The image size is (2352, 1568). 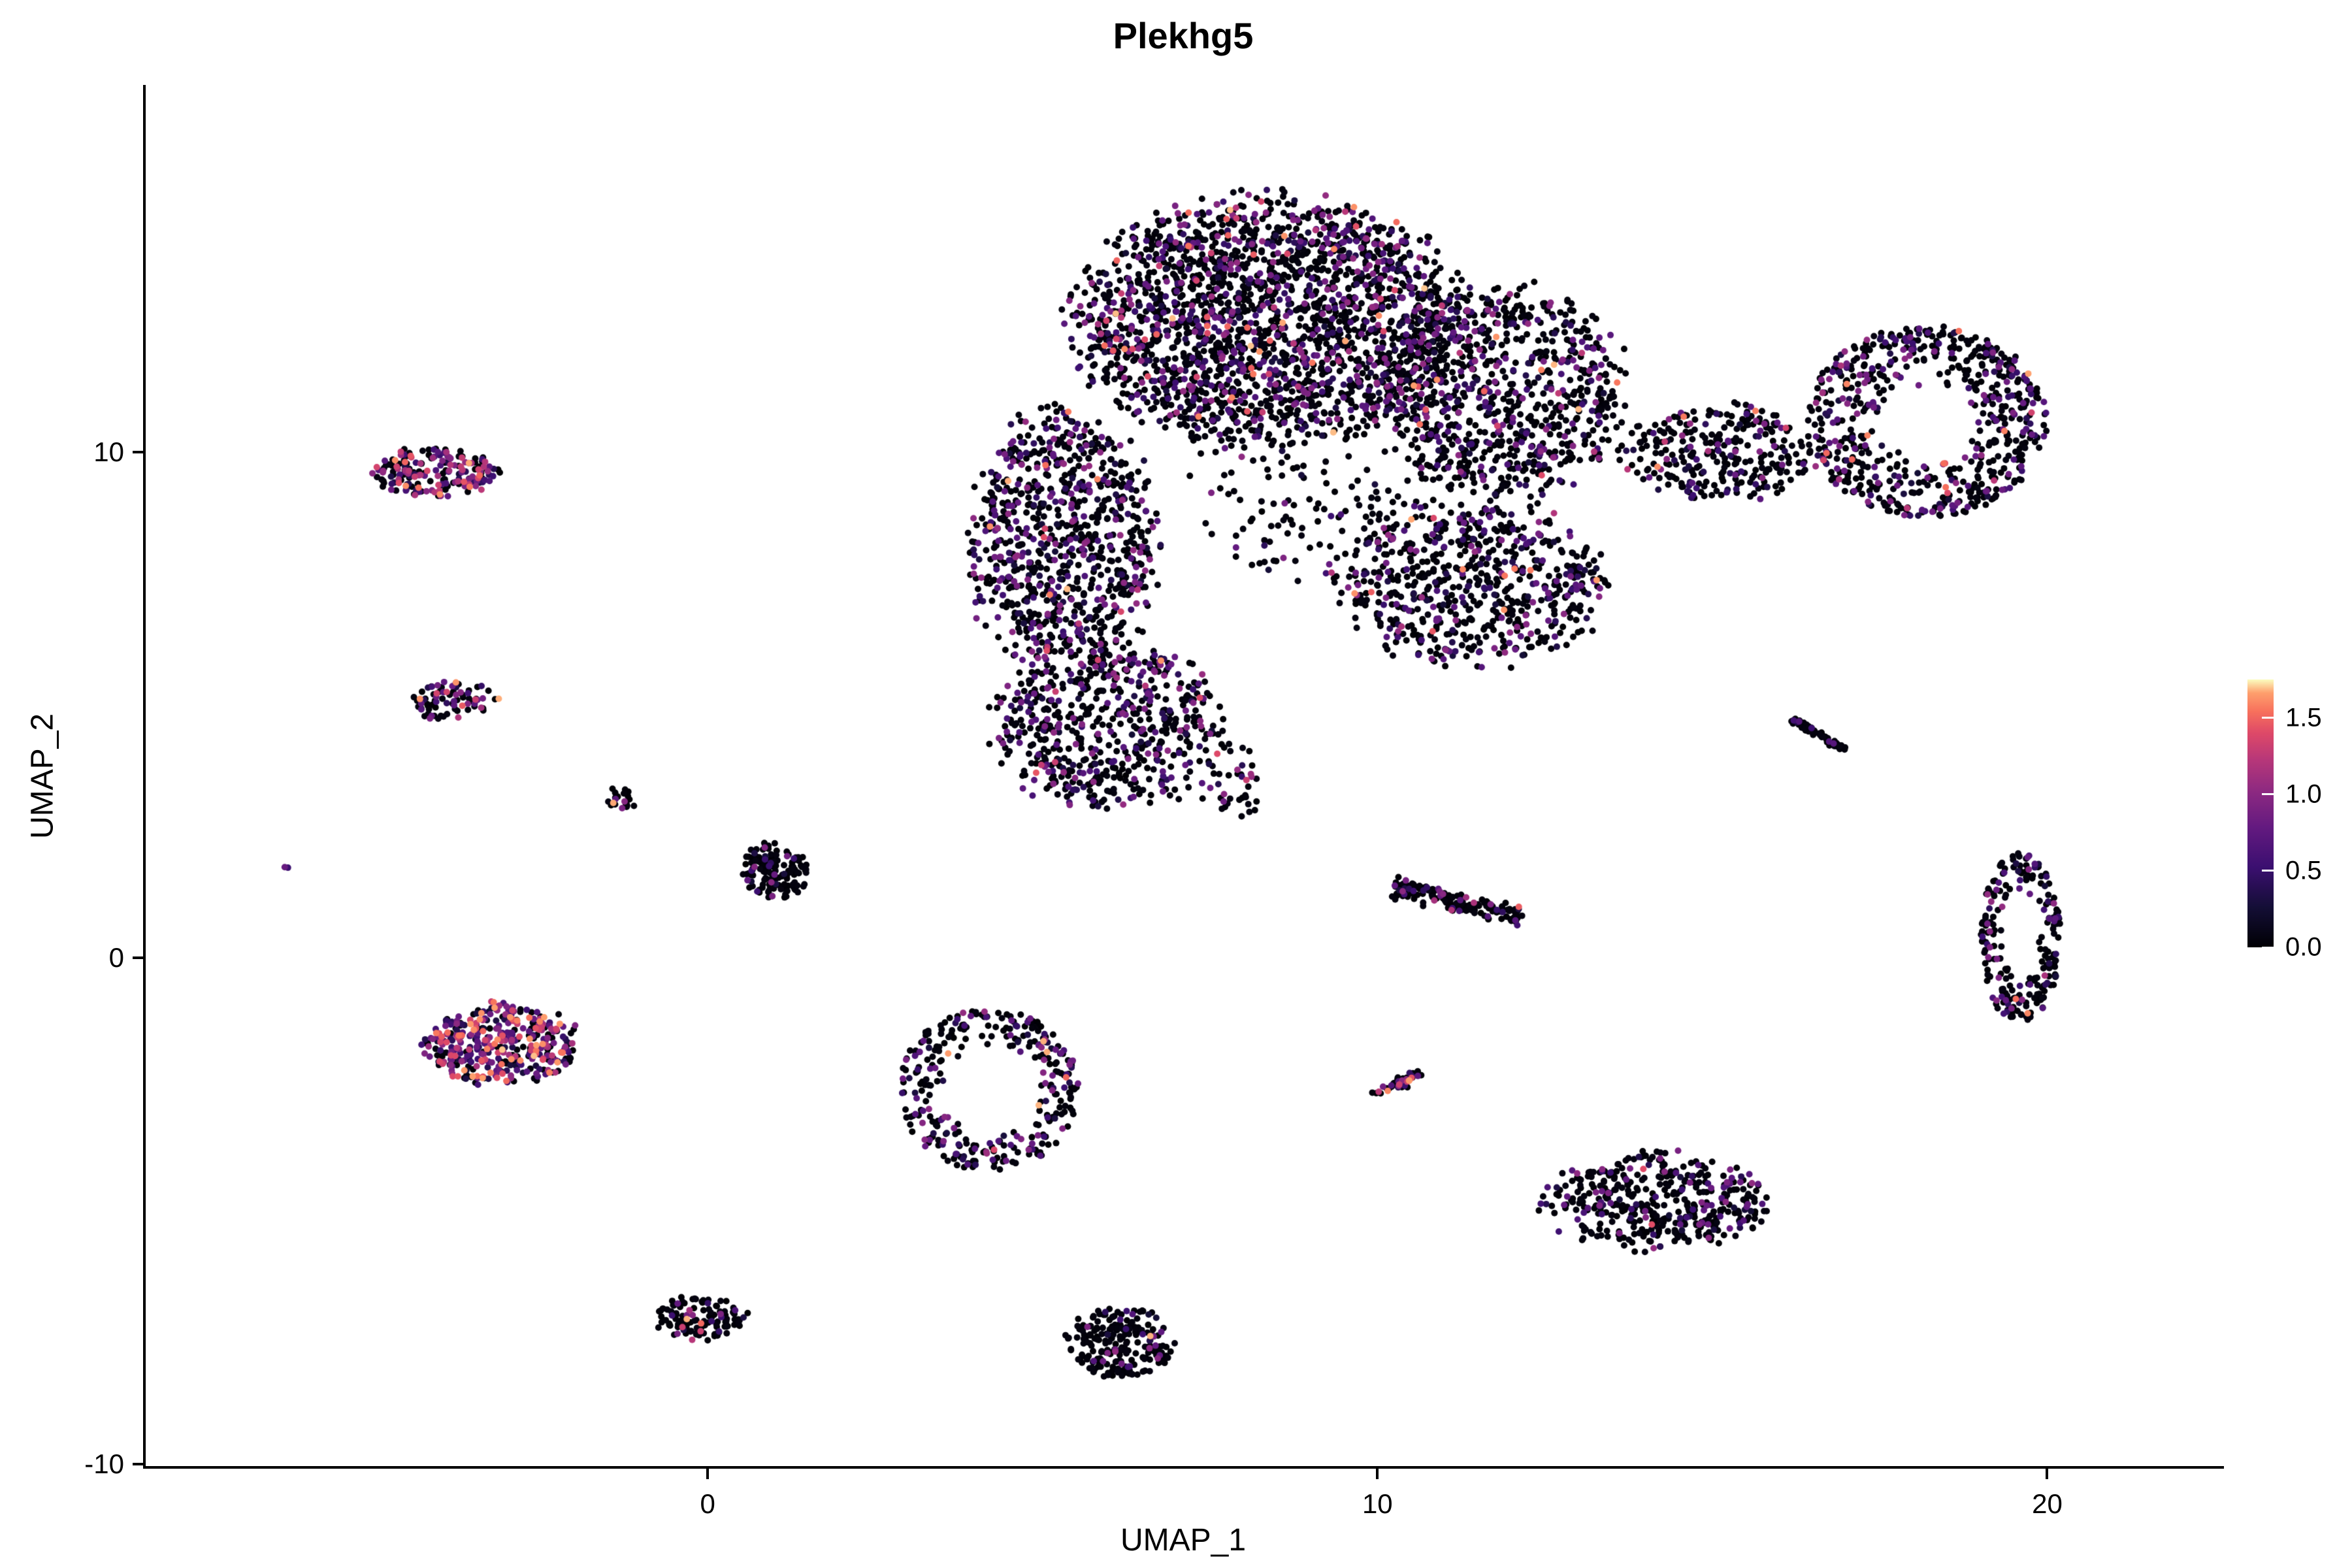 What do you see at coordinates (2303, 947) in the screenshot?
I see `colorbar-tick-label: 0.0` at bounding box center [2303, 947].